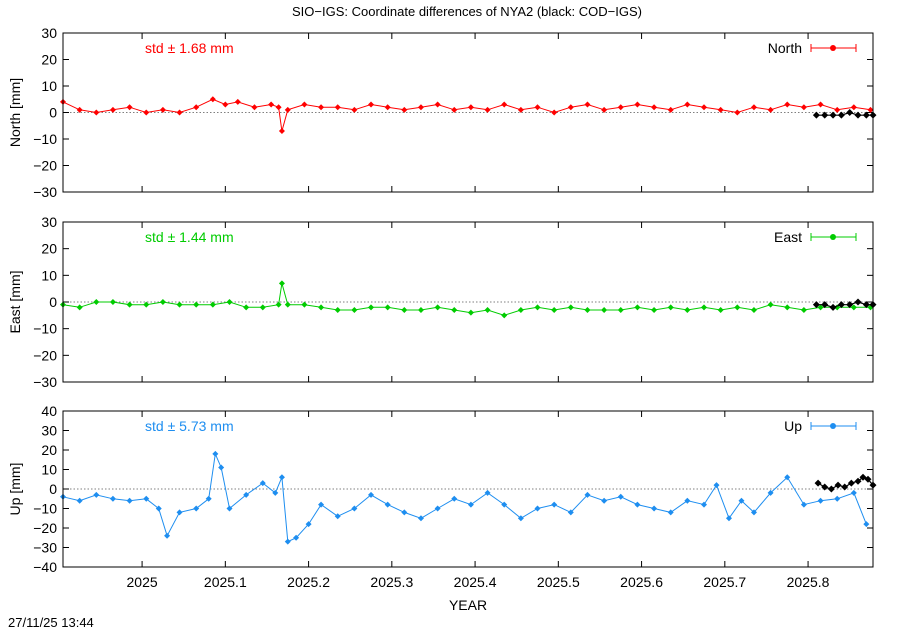 This screenshot has width=900, height=630. Describe the element at coordinates (464, 497) in the screenshot. I see `up-series-line` at that location.